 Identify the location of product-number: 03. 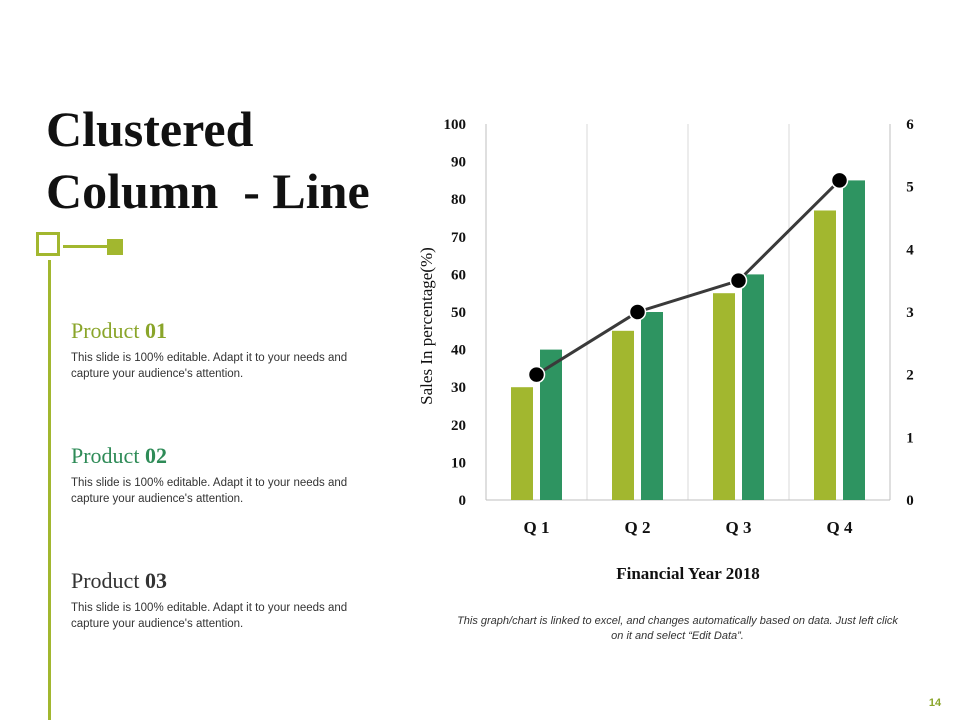
(155, 580).